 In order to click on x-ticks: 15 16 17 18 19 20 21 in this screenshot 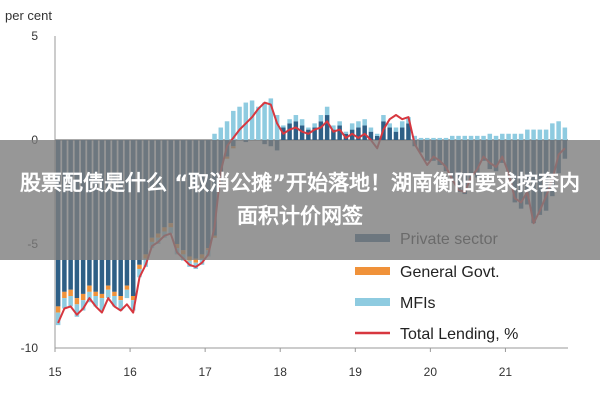, I will do `click(280, 363)`.